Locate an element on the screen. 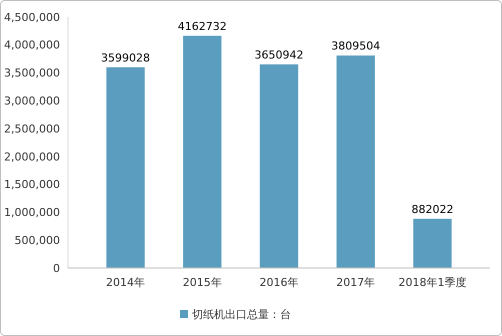 The height and width of the screenshot is (336, 502). x-tick-label: 2015年 is located at coordinates (202, 282).